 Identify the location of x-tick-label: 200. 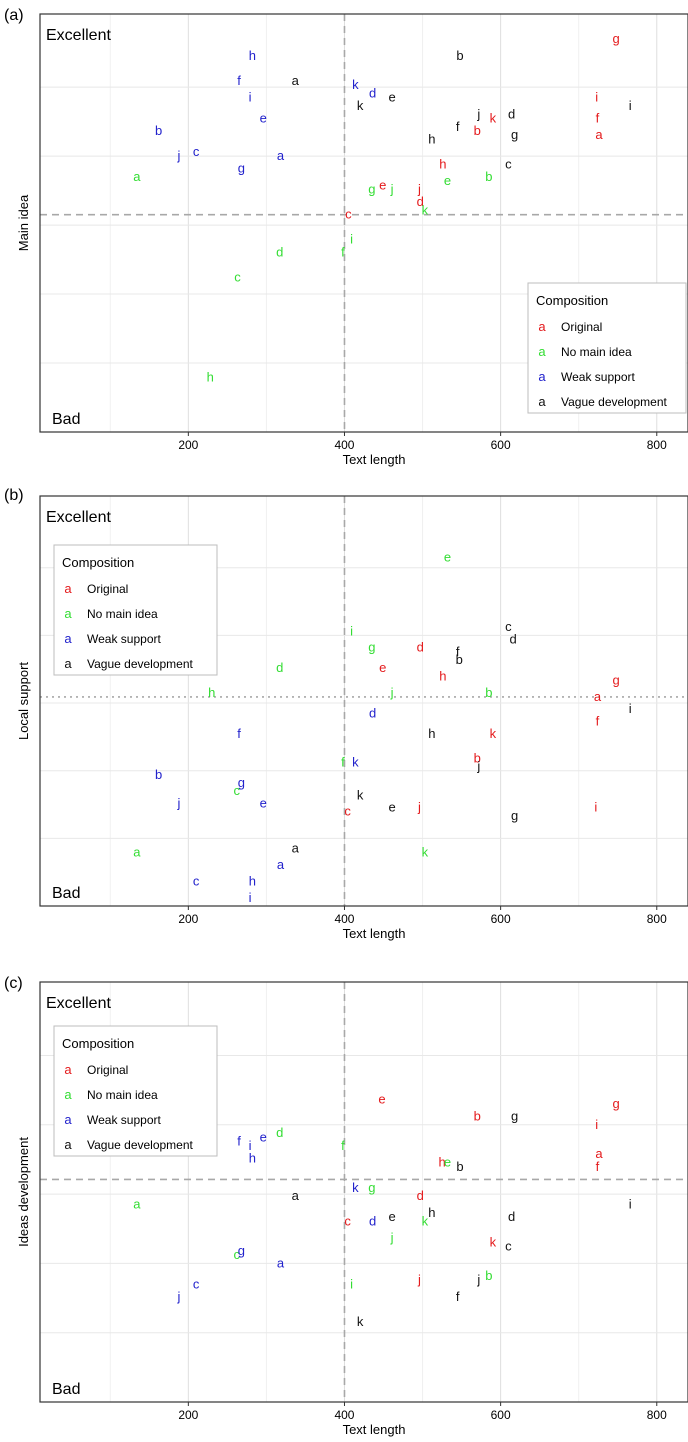
(188, 1415).